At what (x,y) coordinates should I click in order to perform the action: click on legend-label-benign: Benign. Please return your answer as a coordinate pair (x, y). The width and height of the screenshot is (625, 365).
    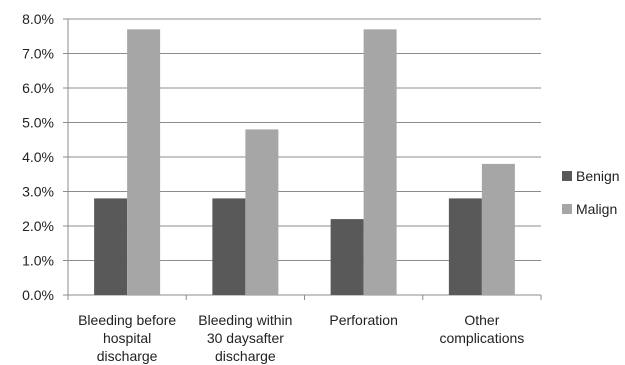
    Looking at the image, I should click on (598, 176).